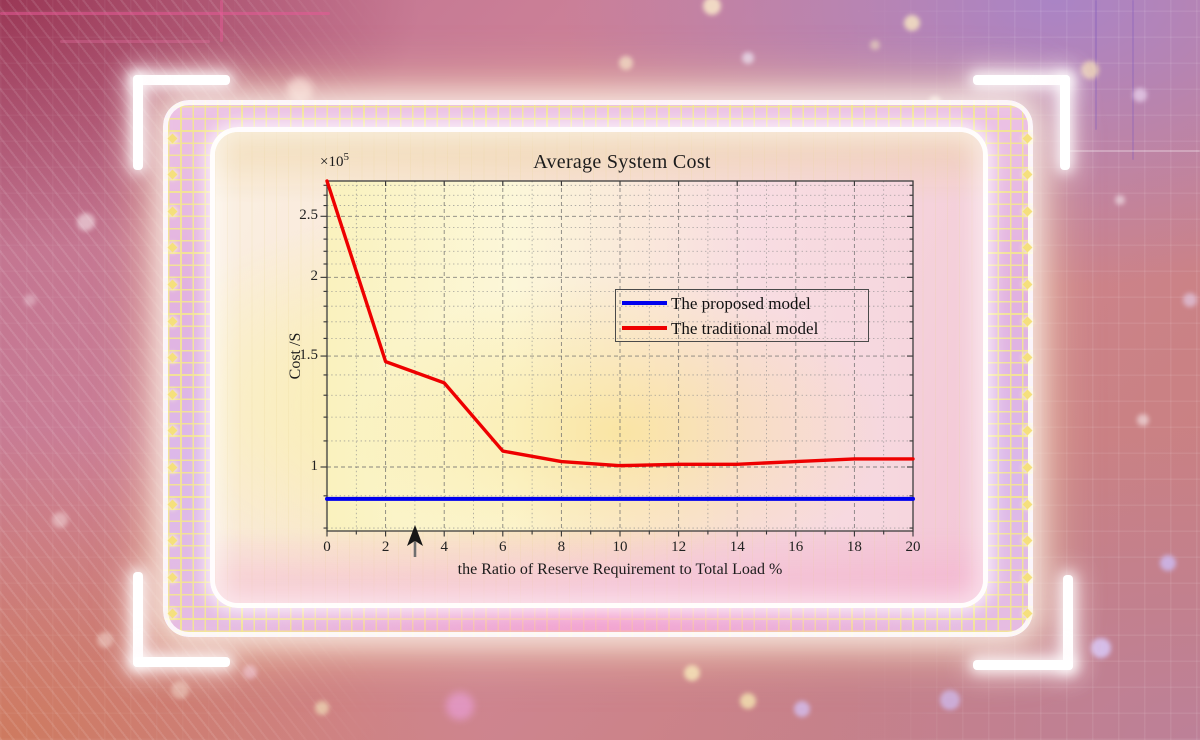 The width and height of the screenshot is (1200, 740). I want to click on legend-item: The traditional model, so click(742, 328).